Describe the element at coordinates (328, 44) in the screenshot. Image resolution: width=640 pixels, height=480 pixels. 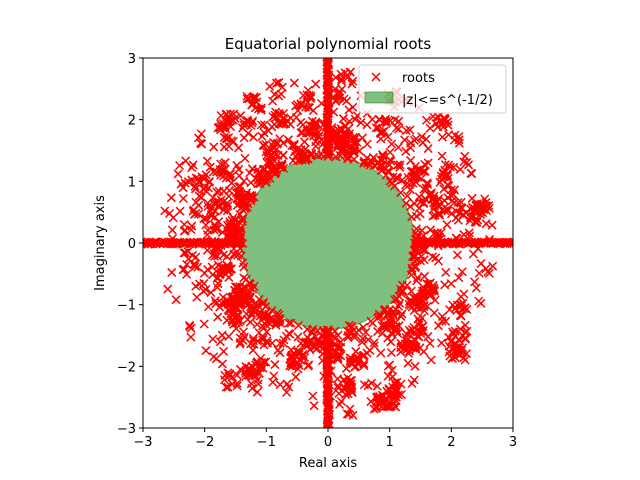
I see `chart-title: Equatorial polynomial roots` at that location.